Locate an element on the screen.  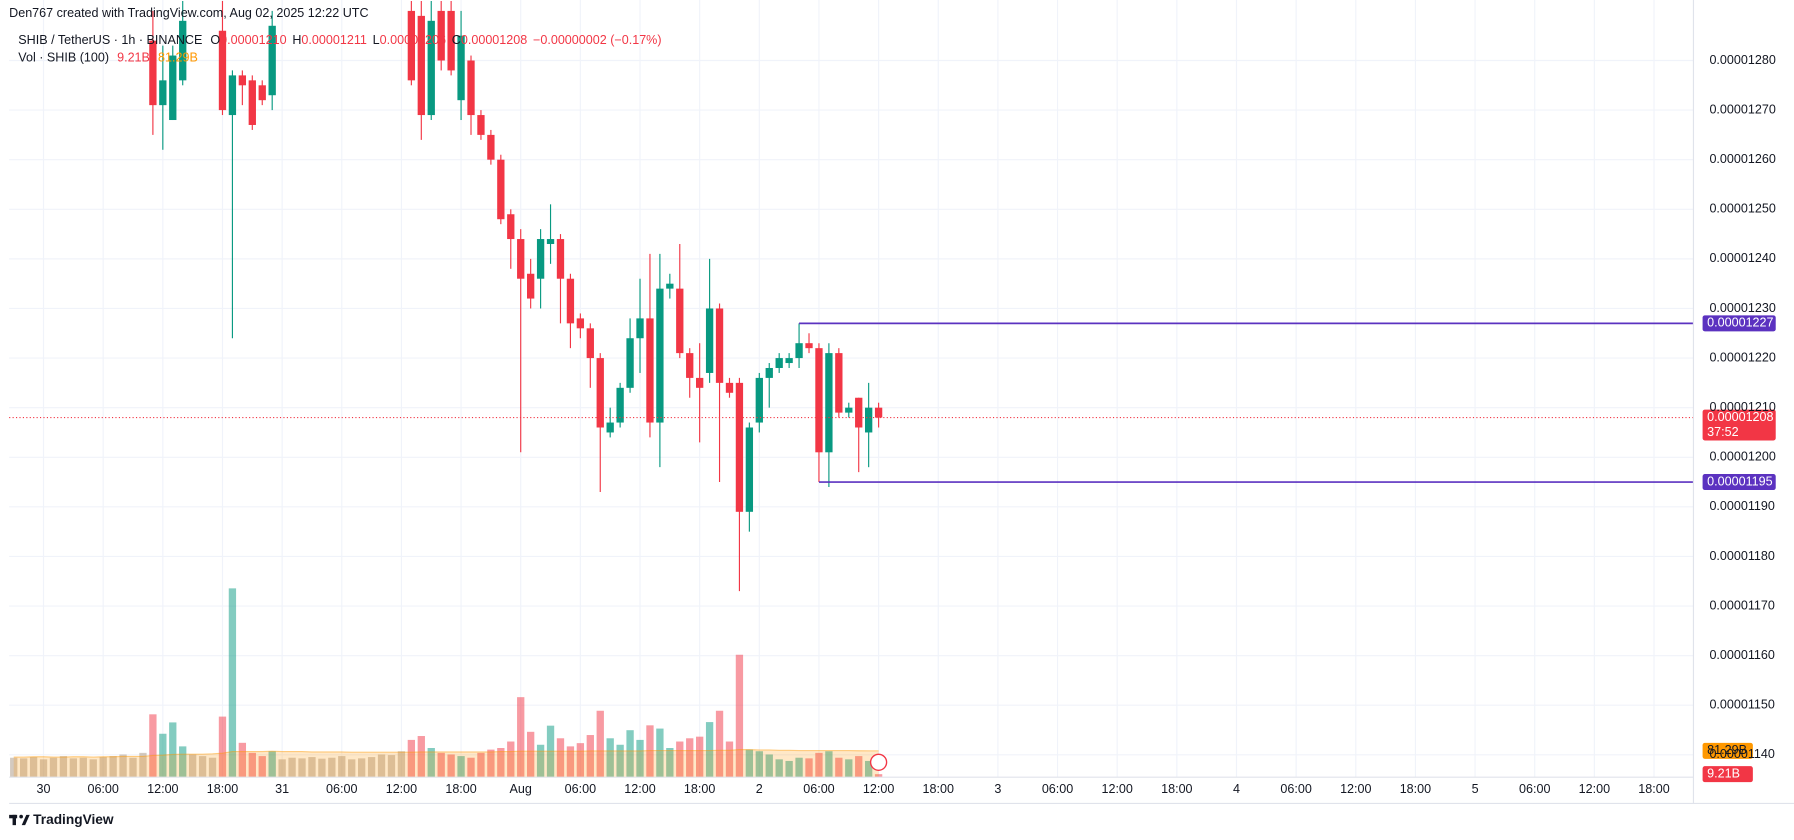
ohlc-key: O is located at coordinates (215, 40).